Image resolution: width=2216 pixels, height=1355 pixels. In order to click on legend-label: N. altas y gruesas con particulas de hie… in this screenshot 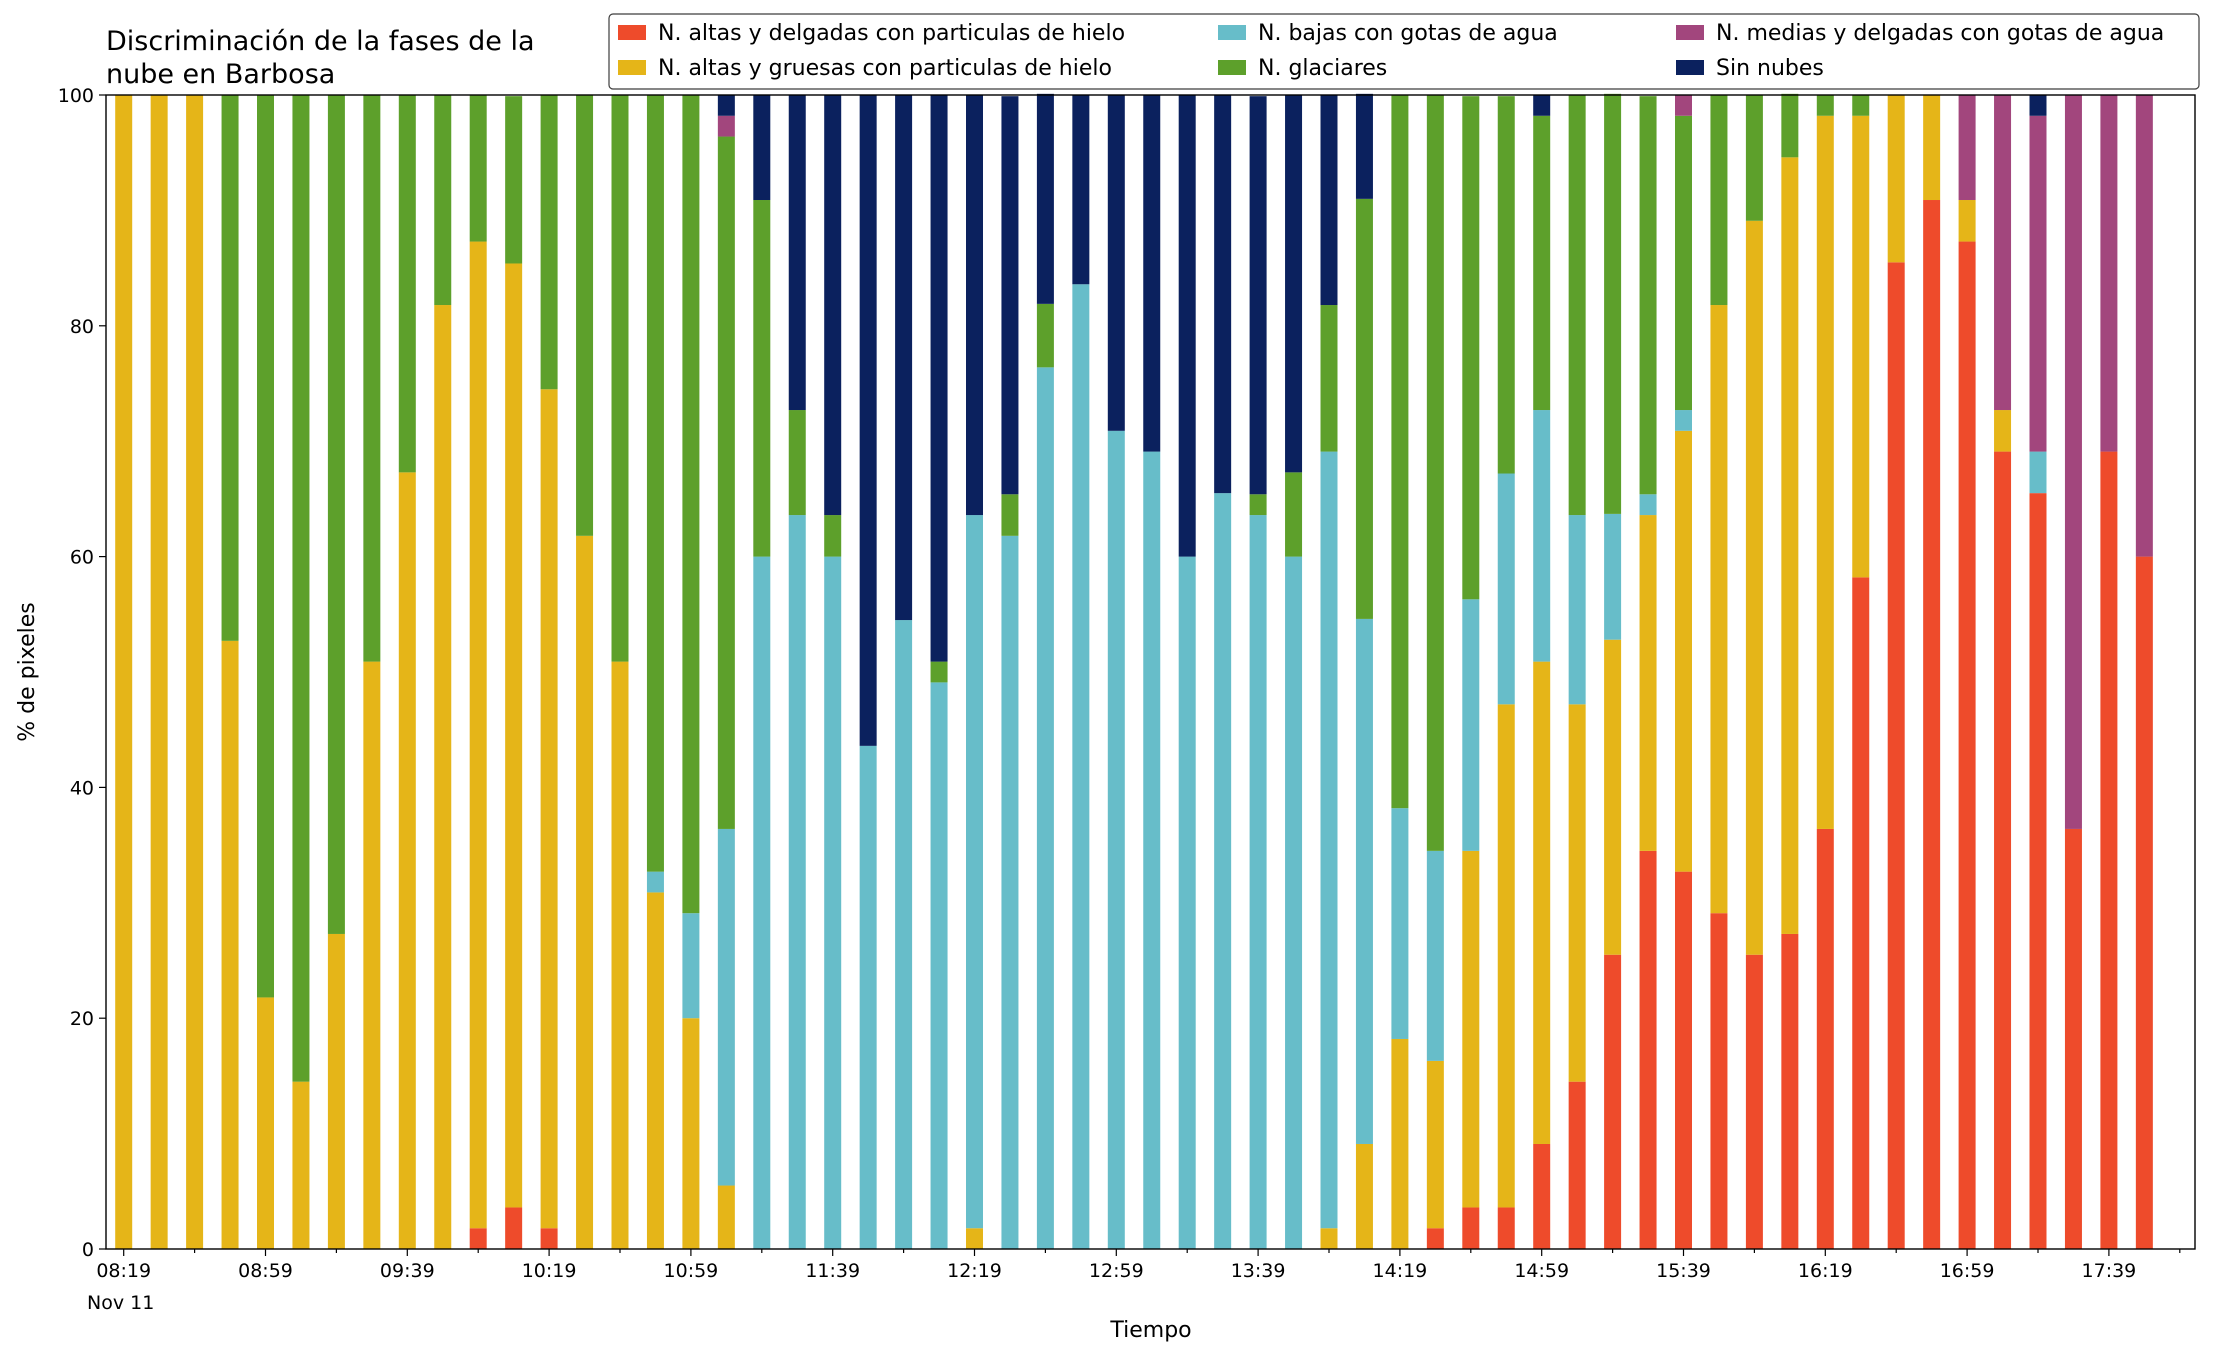, I will do `click(885, 68)`.